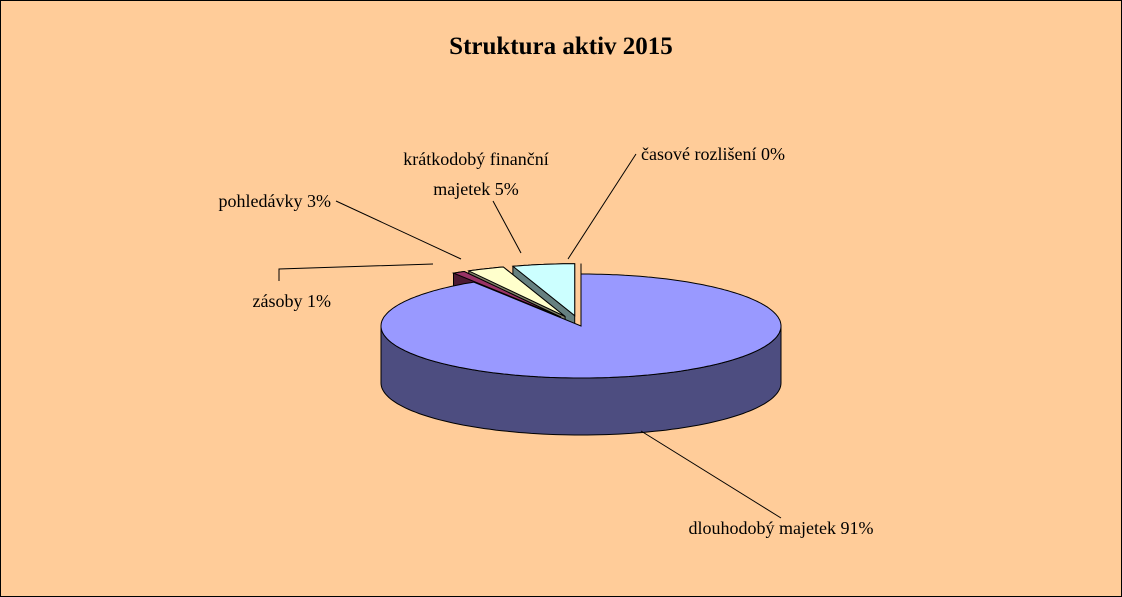  What do you see at coordinates (506, 189) in the screenshot?
I see `value-label: 5%` at bounding box center [506, 189].